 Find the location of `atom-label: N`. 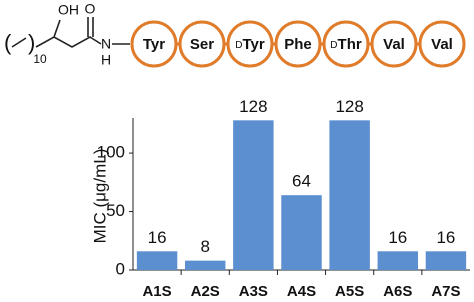

atom-label: N is located at coordinates (106, 44).